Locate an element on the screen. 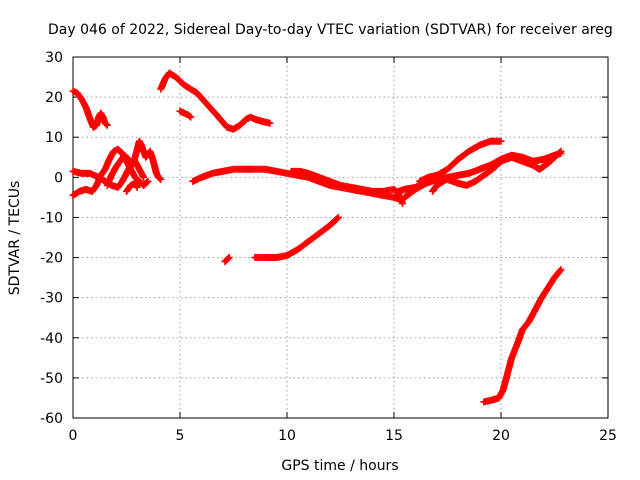  y-tick-label: -20 is located at coordinates (51, 259).